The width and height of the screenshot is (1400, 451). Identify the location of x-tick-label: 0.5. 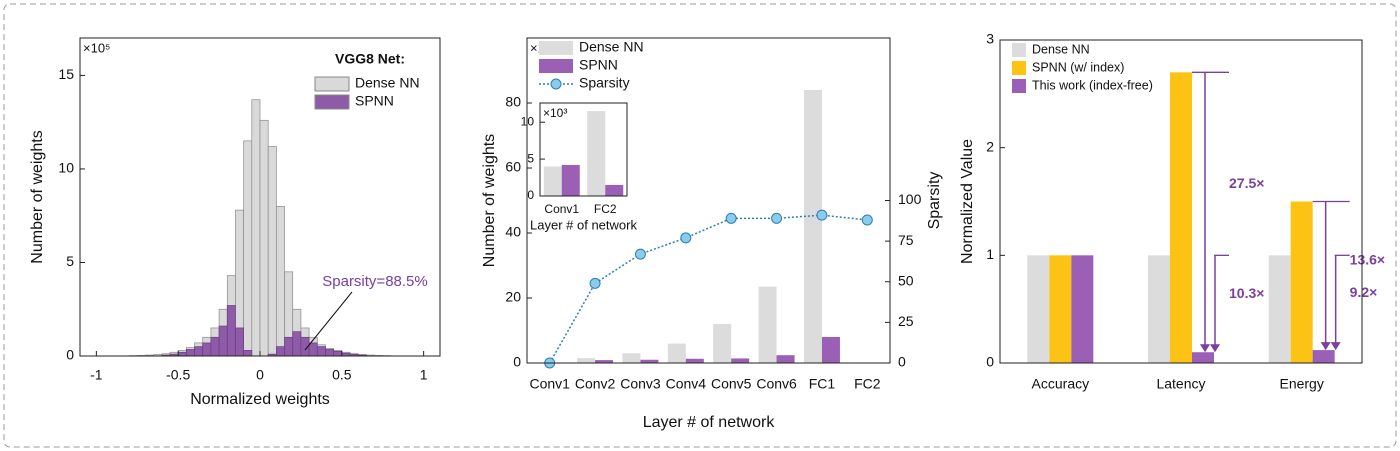
(342, 375).